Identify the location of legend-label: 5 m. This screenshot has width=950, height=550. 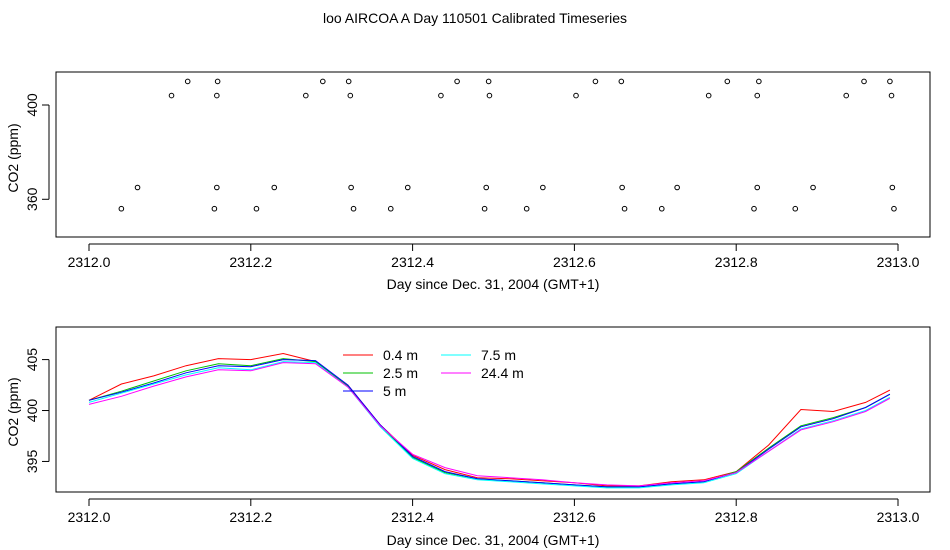
(394, 391).